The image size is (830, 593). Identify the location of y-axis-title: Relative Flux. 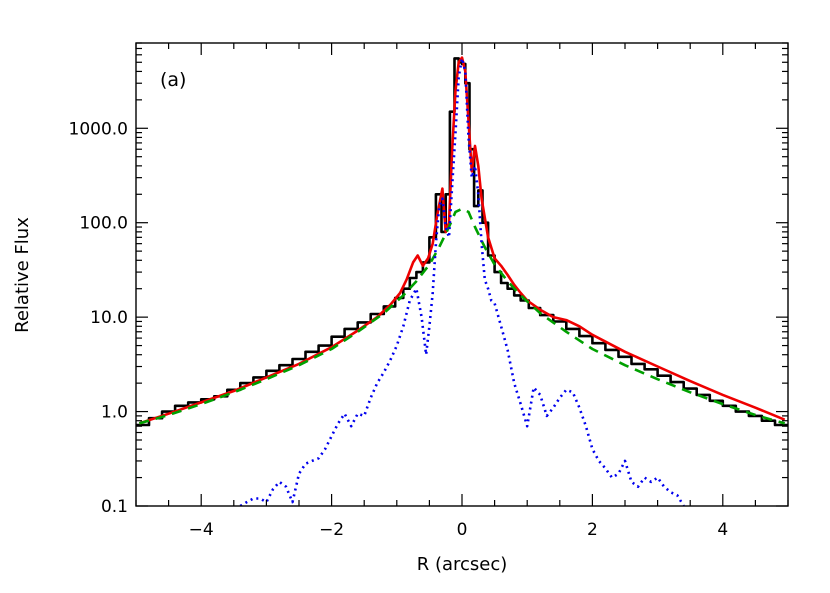
(22, 275).